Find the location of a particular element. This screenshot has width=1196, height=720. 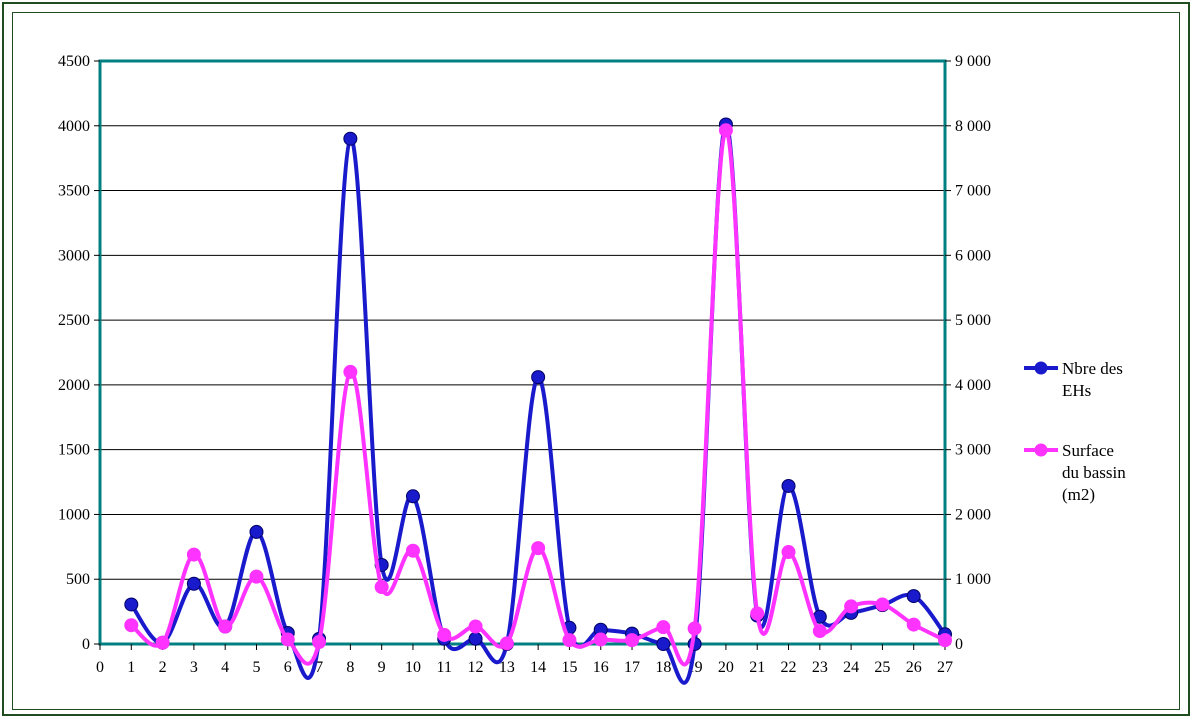

x-tick-label: 27 is located at coordinates (945, 667).